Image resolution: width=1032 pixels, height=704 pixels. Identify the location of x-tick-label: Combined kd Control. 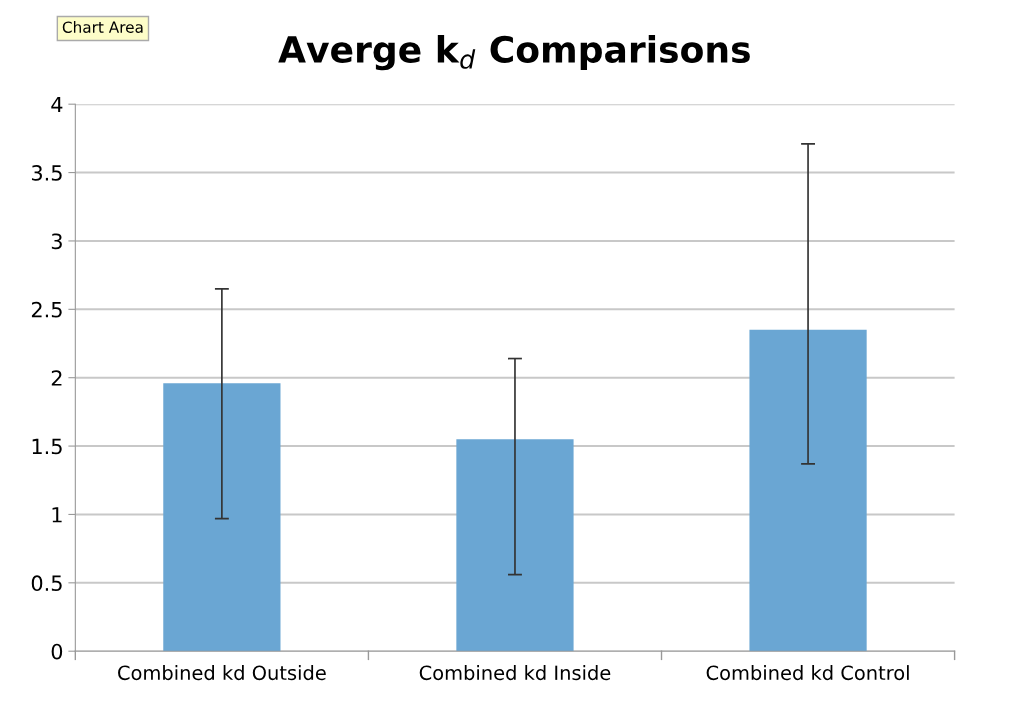
(807, 673).